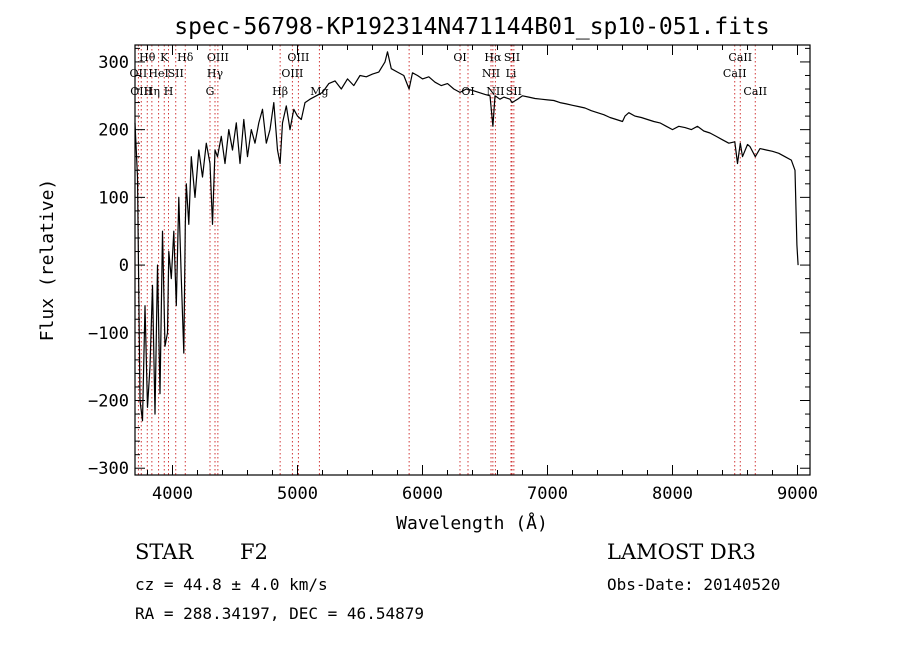 This screenshot has width=900, height=649. Describe the element at coordinates (108, 334) in the screenshot. I see `y-tick-label: −100` at that location.